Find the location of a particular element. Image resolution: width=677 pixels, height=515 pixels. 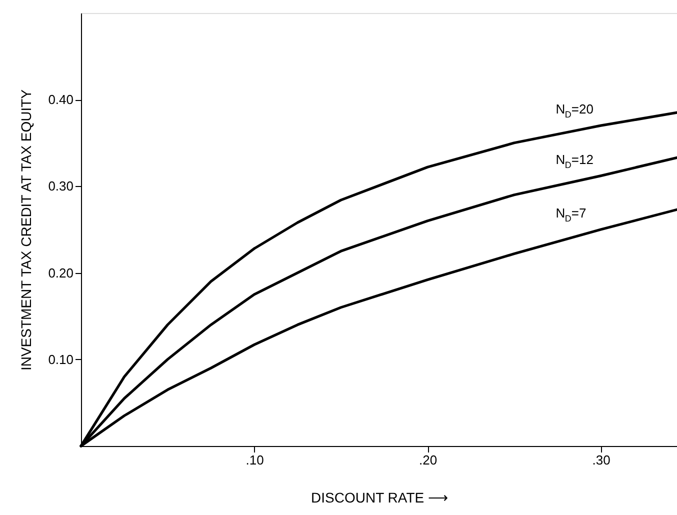

y-tick-label: 0.30 is located at coordinates (61, 186).